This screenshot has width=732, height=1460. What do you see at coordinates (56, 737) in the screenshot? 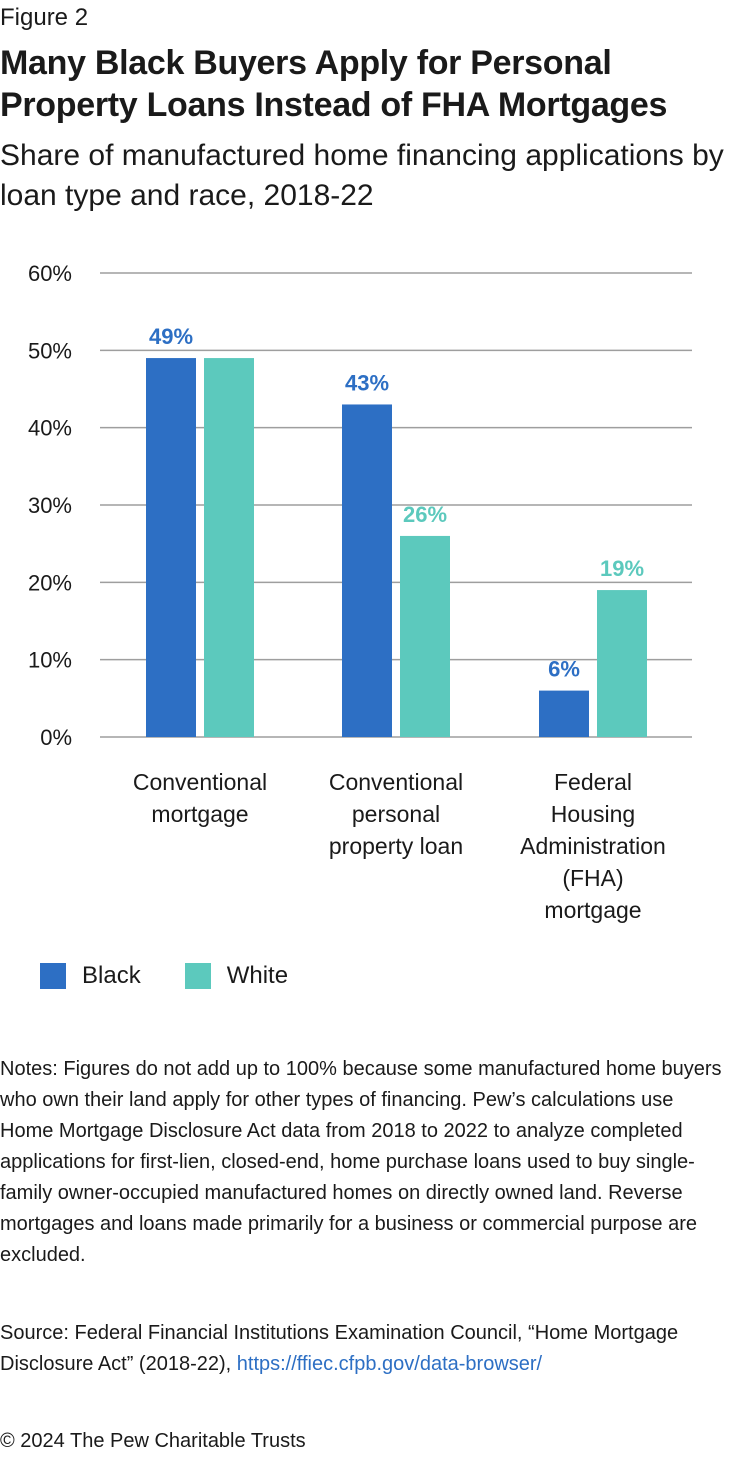
I see `y-tick-label: 0%` at bounding box center [56, 737].